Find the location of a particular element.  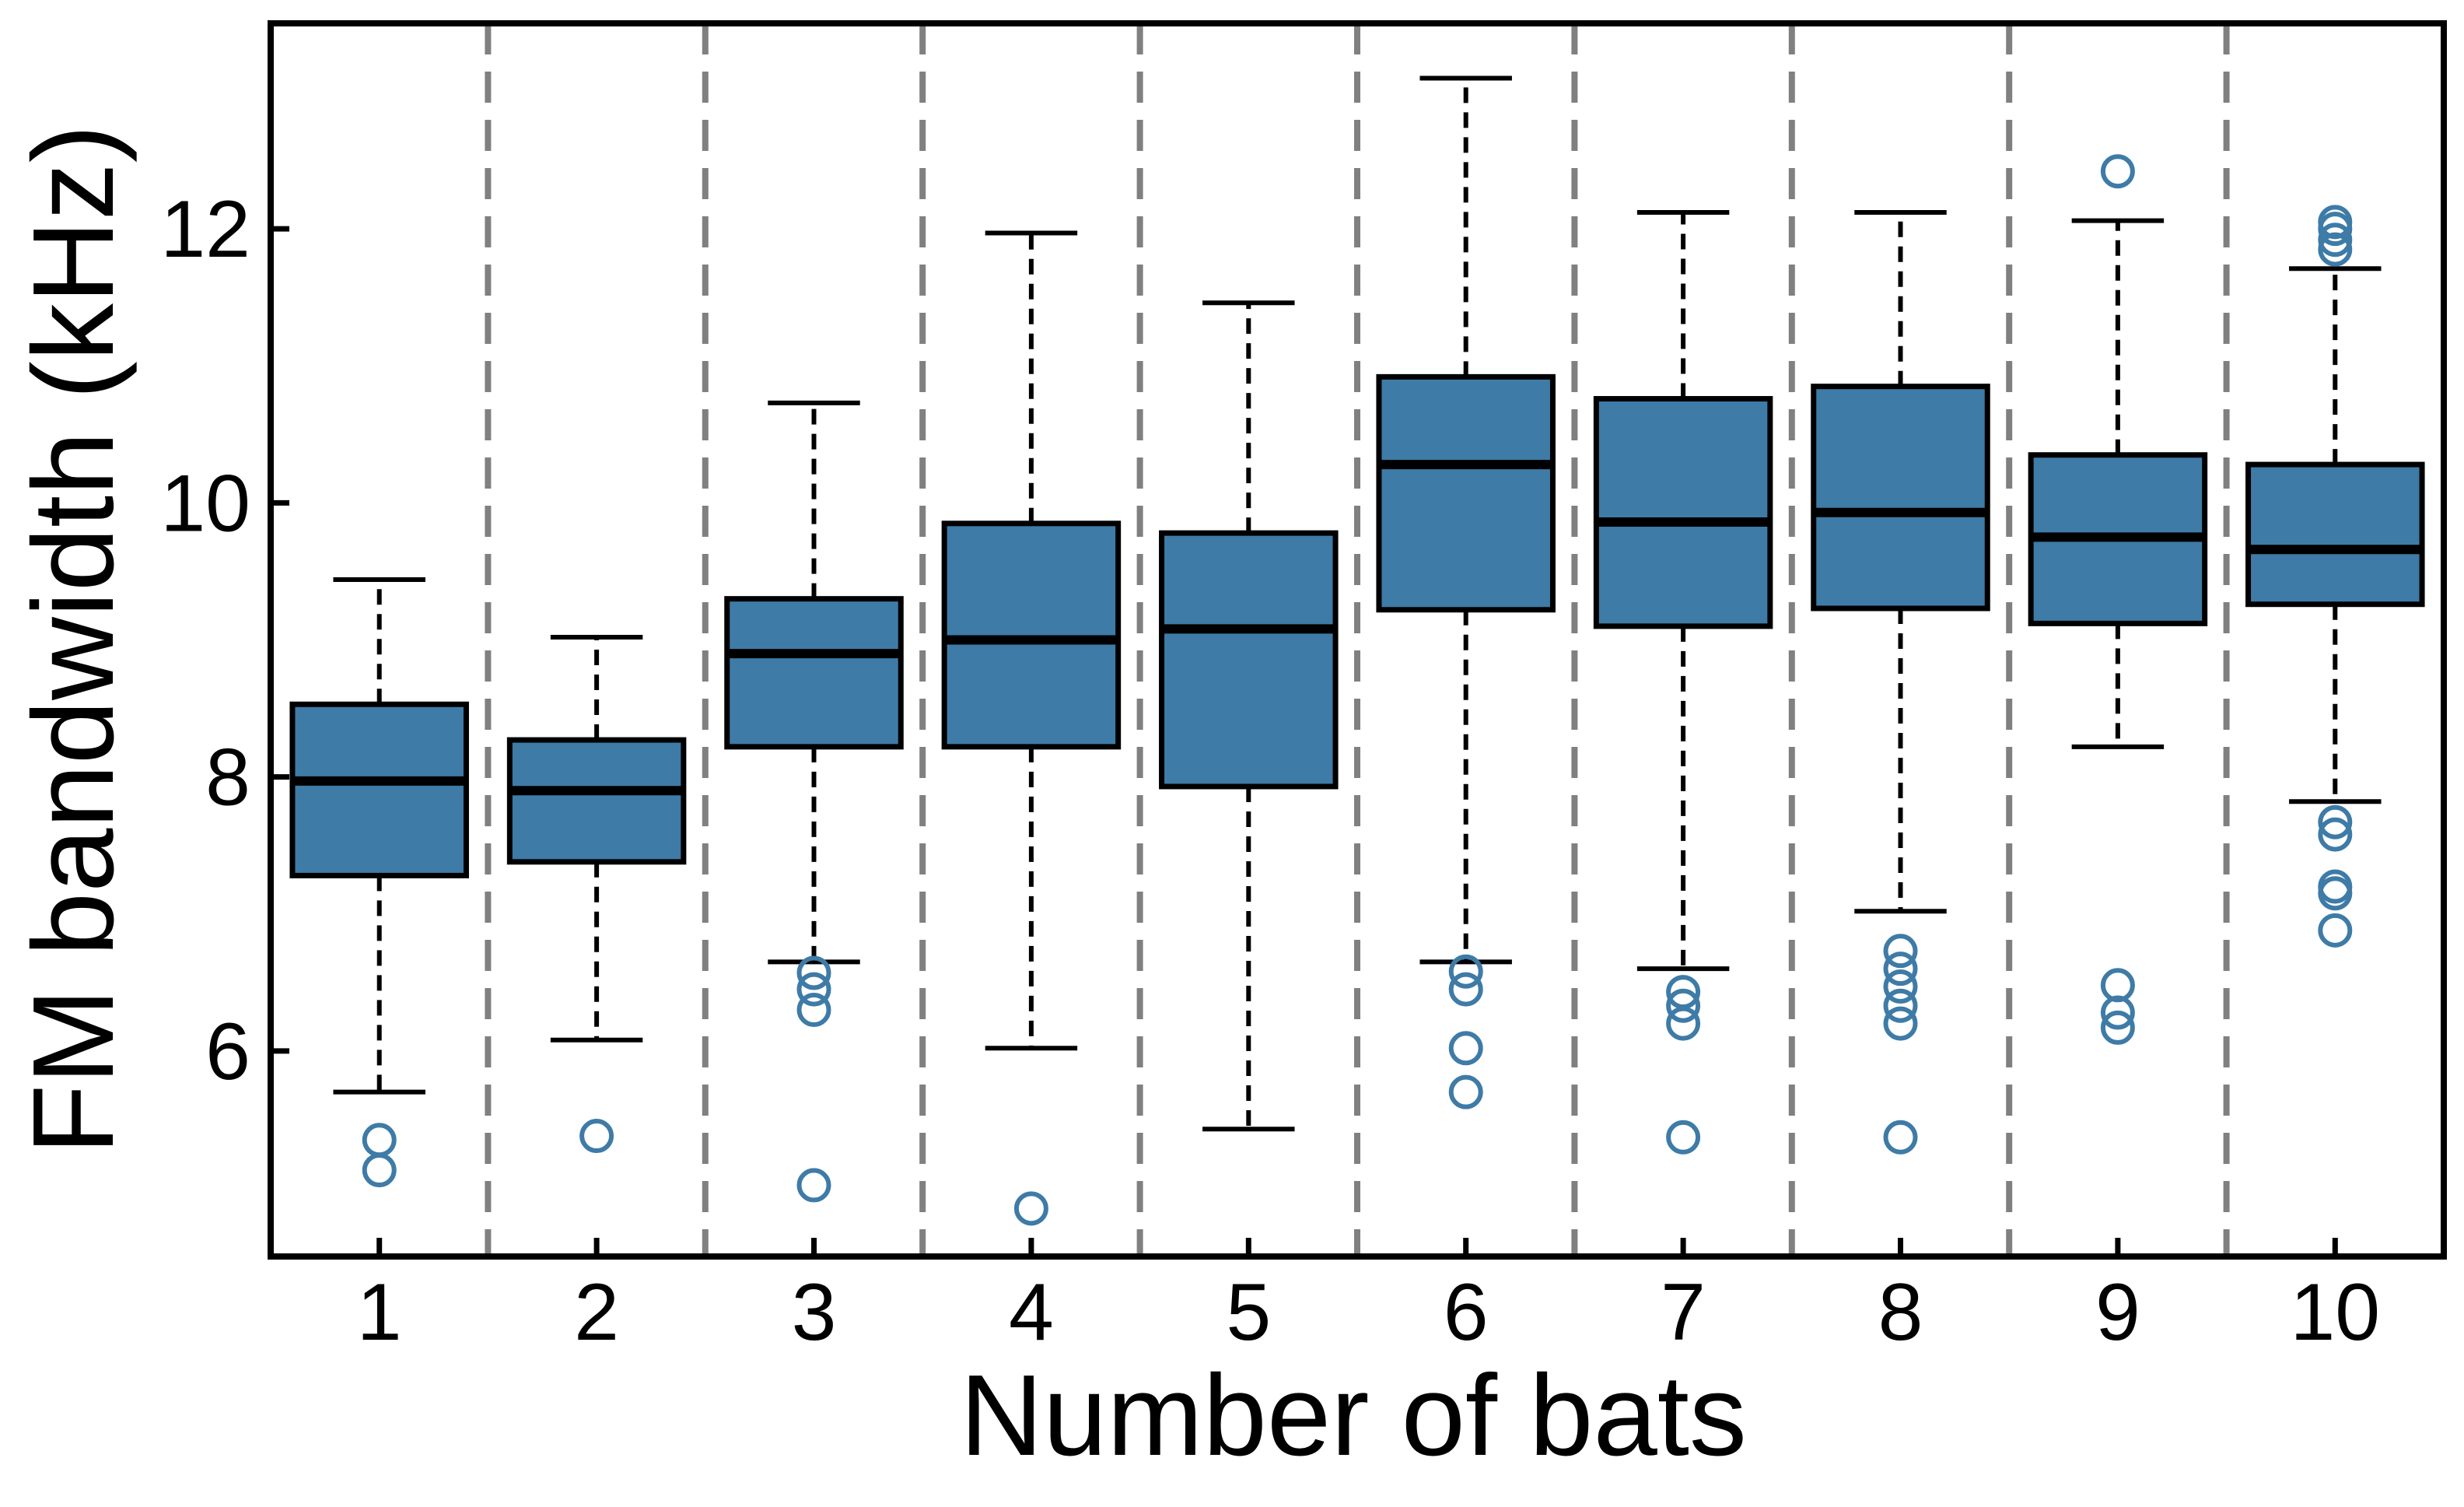

x-tick-label-7: 7 is located at coordinates (1683, 1312).